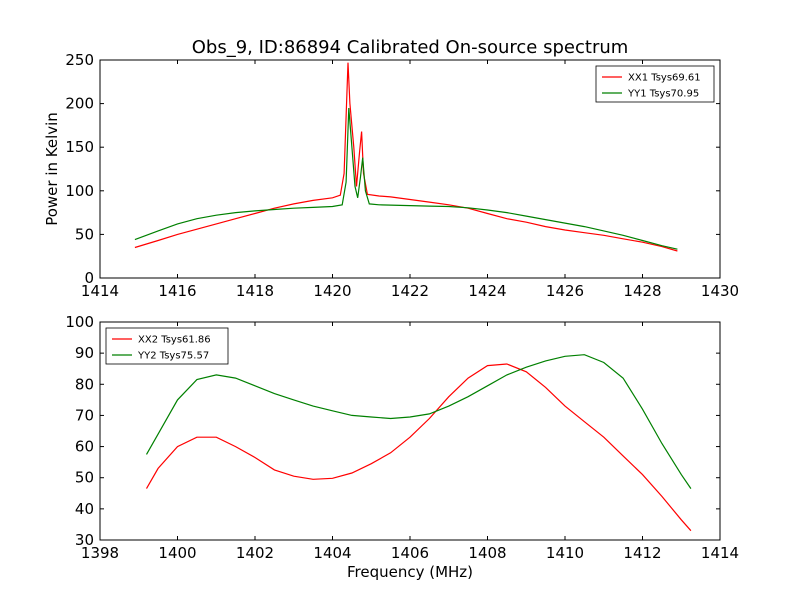  What do you see at coordinates (410, 572) in the screenshot?
I see `figure-xlabel: Frequency (MHz)` at bounding box center [410, 572].